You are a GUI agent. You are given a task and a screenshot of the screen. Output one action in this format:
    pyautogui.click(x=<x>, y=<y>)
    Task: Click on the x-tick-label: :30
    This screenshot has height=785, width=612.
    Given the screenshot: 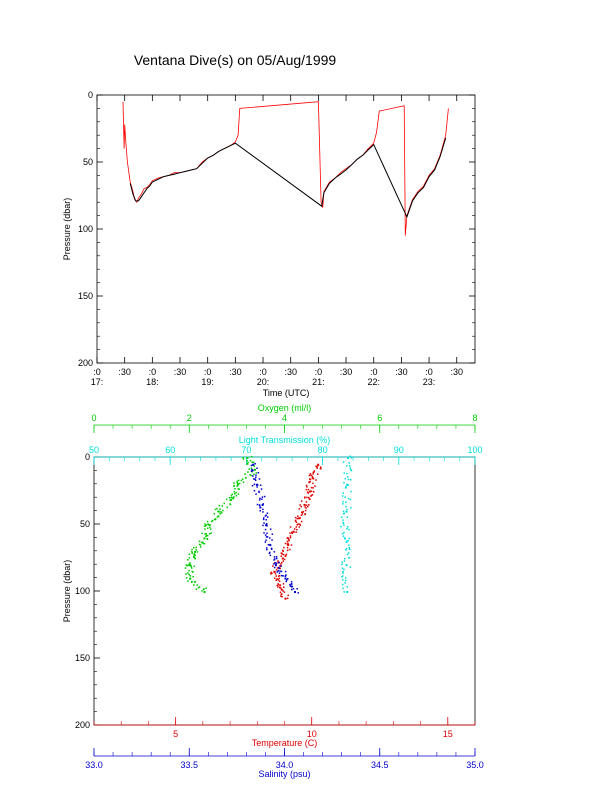 What is the action you would take?
    pyautogui.click(x=180, y=372)
    